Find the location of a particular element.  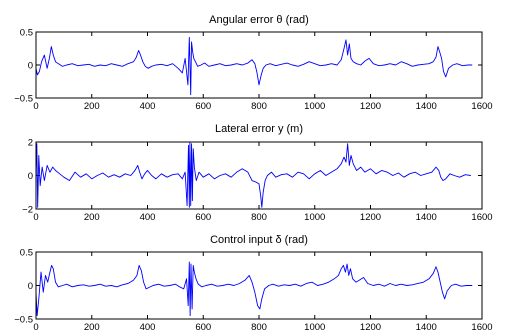

series-line is located at coordinates (254, 289).